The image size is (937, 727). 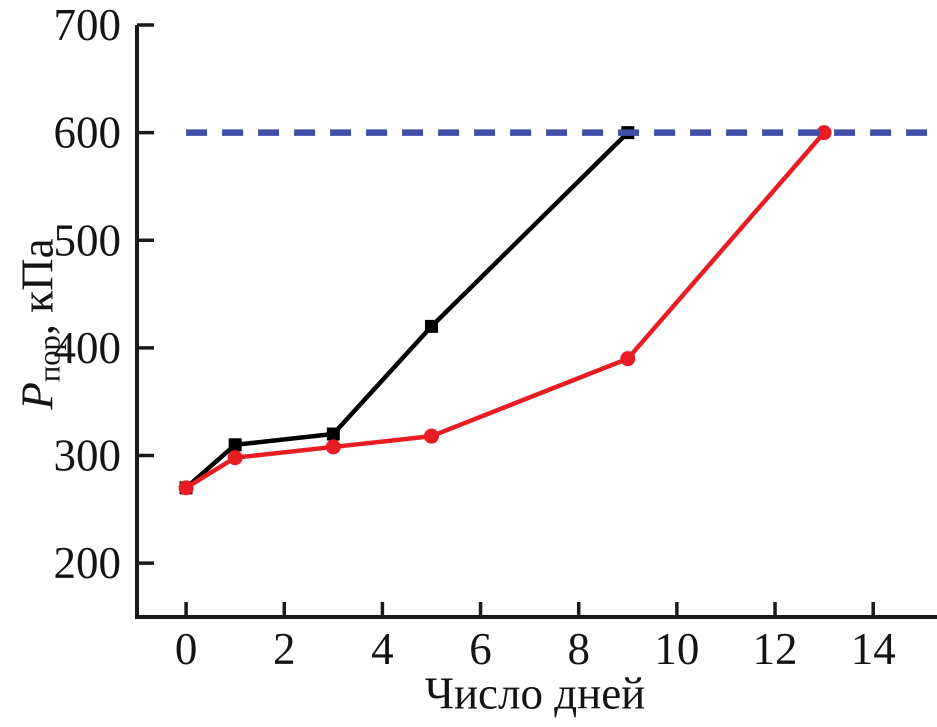 I want to click on y-tick-label: 300, so click(x=88, y=456).